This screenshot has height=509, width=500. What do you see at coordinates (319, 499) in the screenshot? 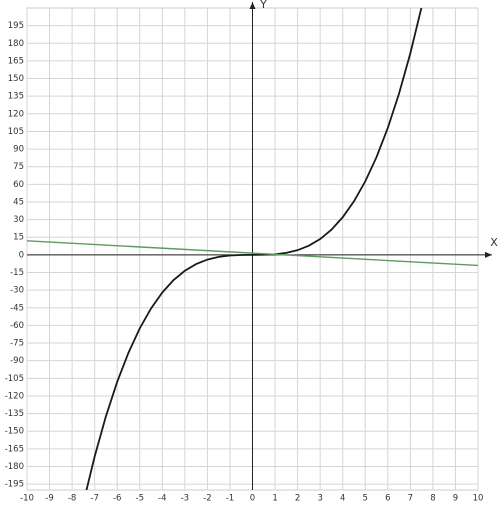
I see `x-tick-label: 3` at bounding box center [319, 499].